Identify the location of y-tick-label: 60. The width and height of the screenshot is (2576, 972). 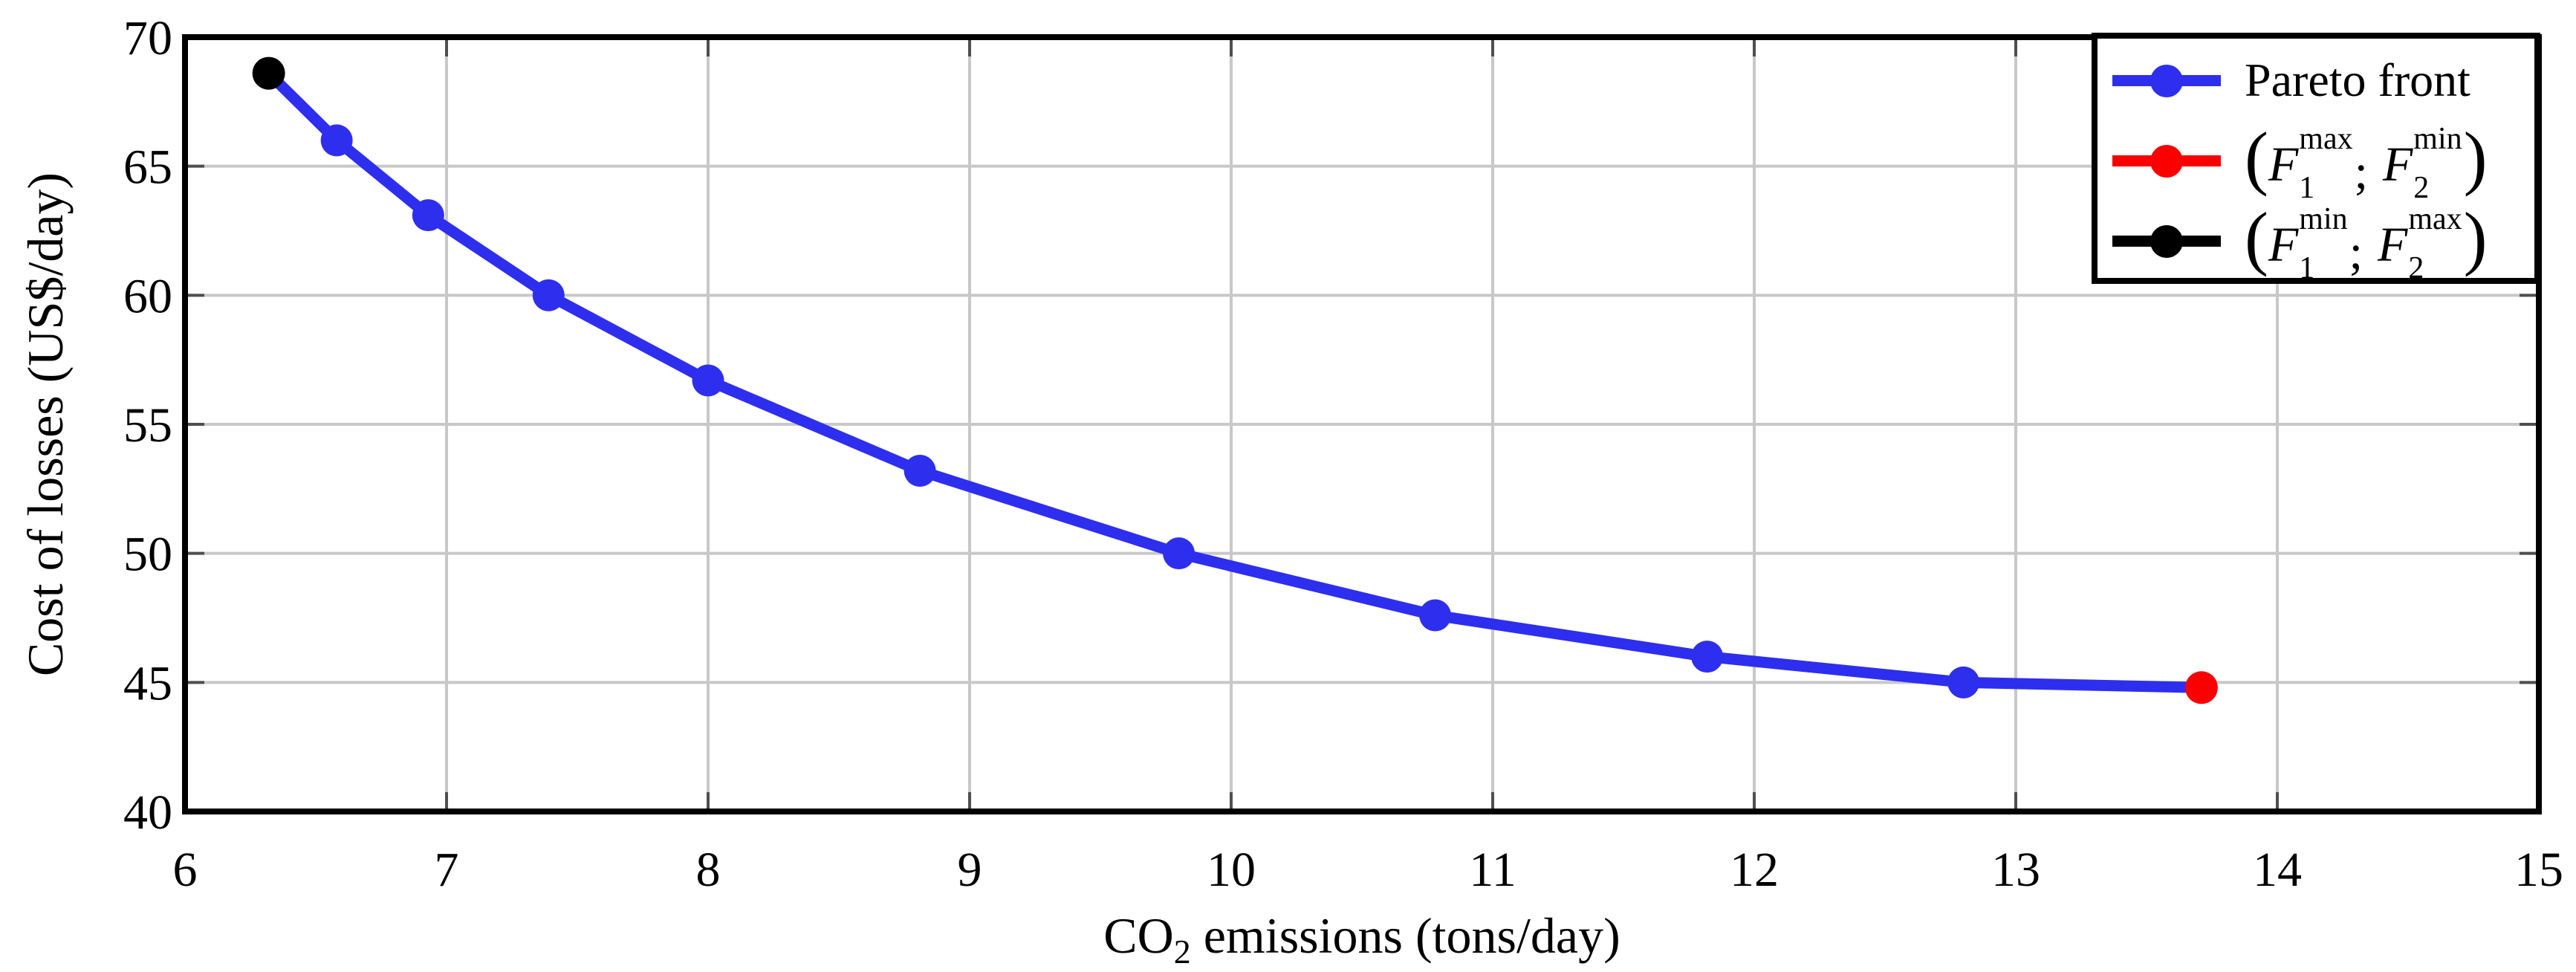
(147, 296).